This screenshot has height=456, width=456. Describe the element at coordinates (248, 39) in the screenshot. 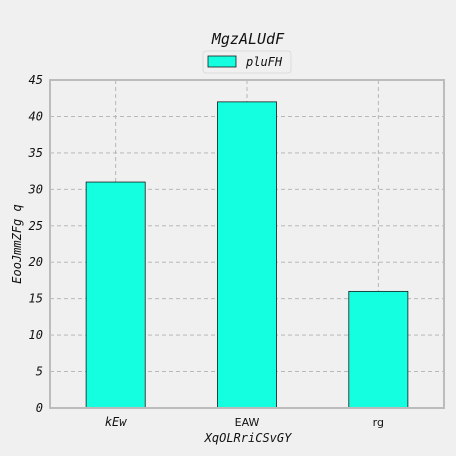

I see `chart-title: MgzALUdF` at that location.